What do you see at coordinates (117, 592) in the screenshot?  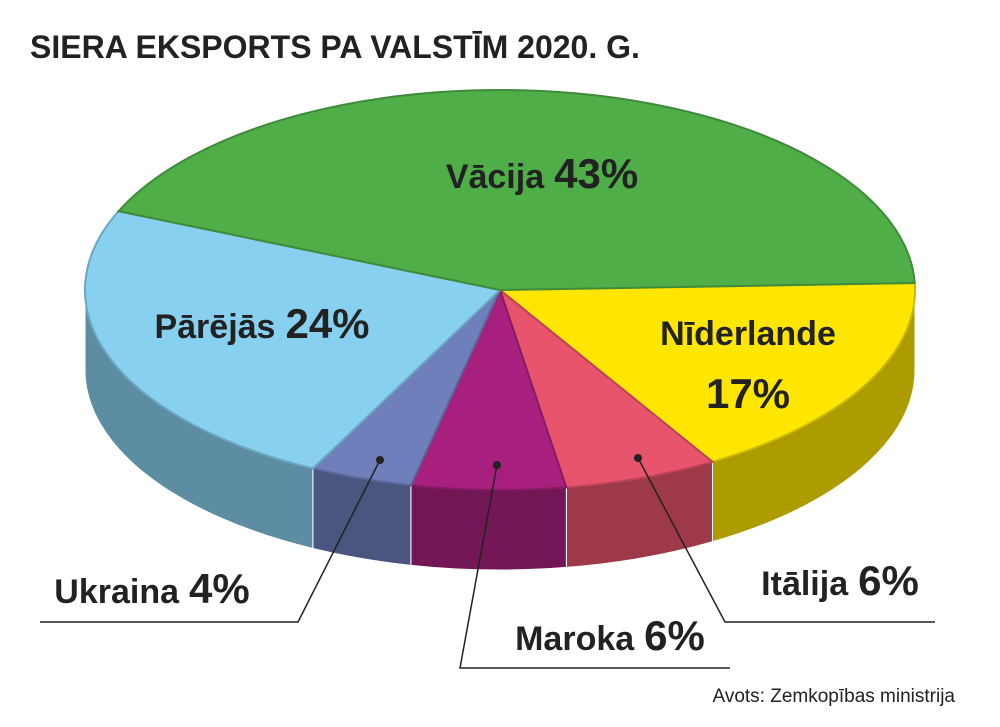 I see `slice-label: Ukraina` at bounding box center [117, 592].